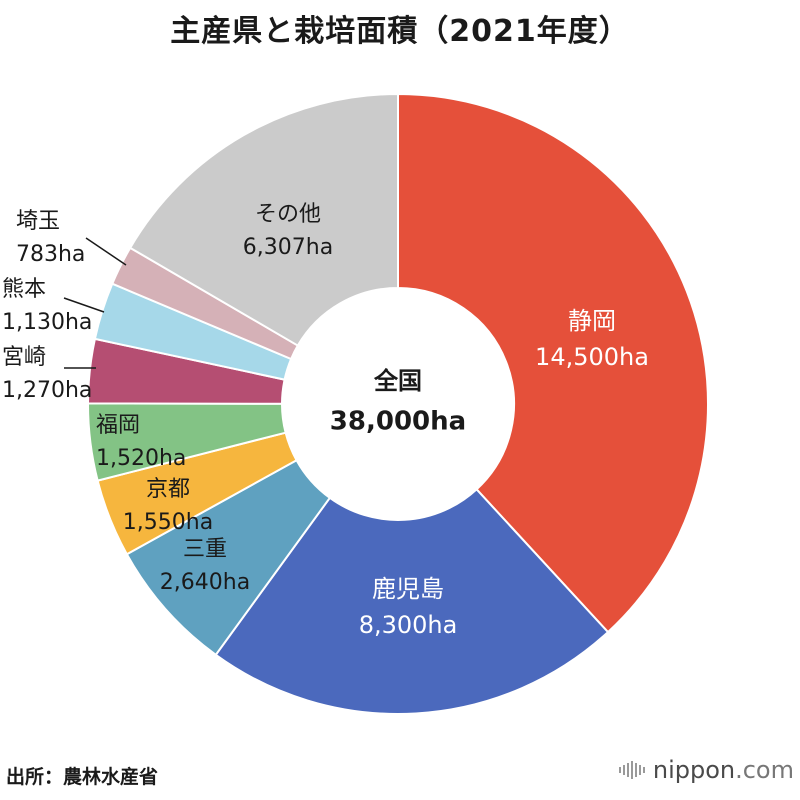 This screenshot has width=800, height=800. I want to click on slice-label-京都: 京都 1,550ha, so click(168, 506).